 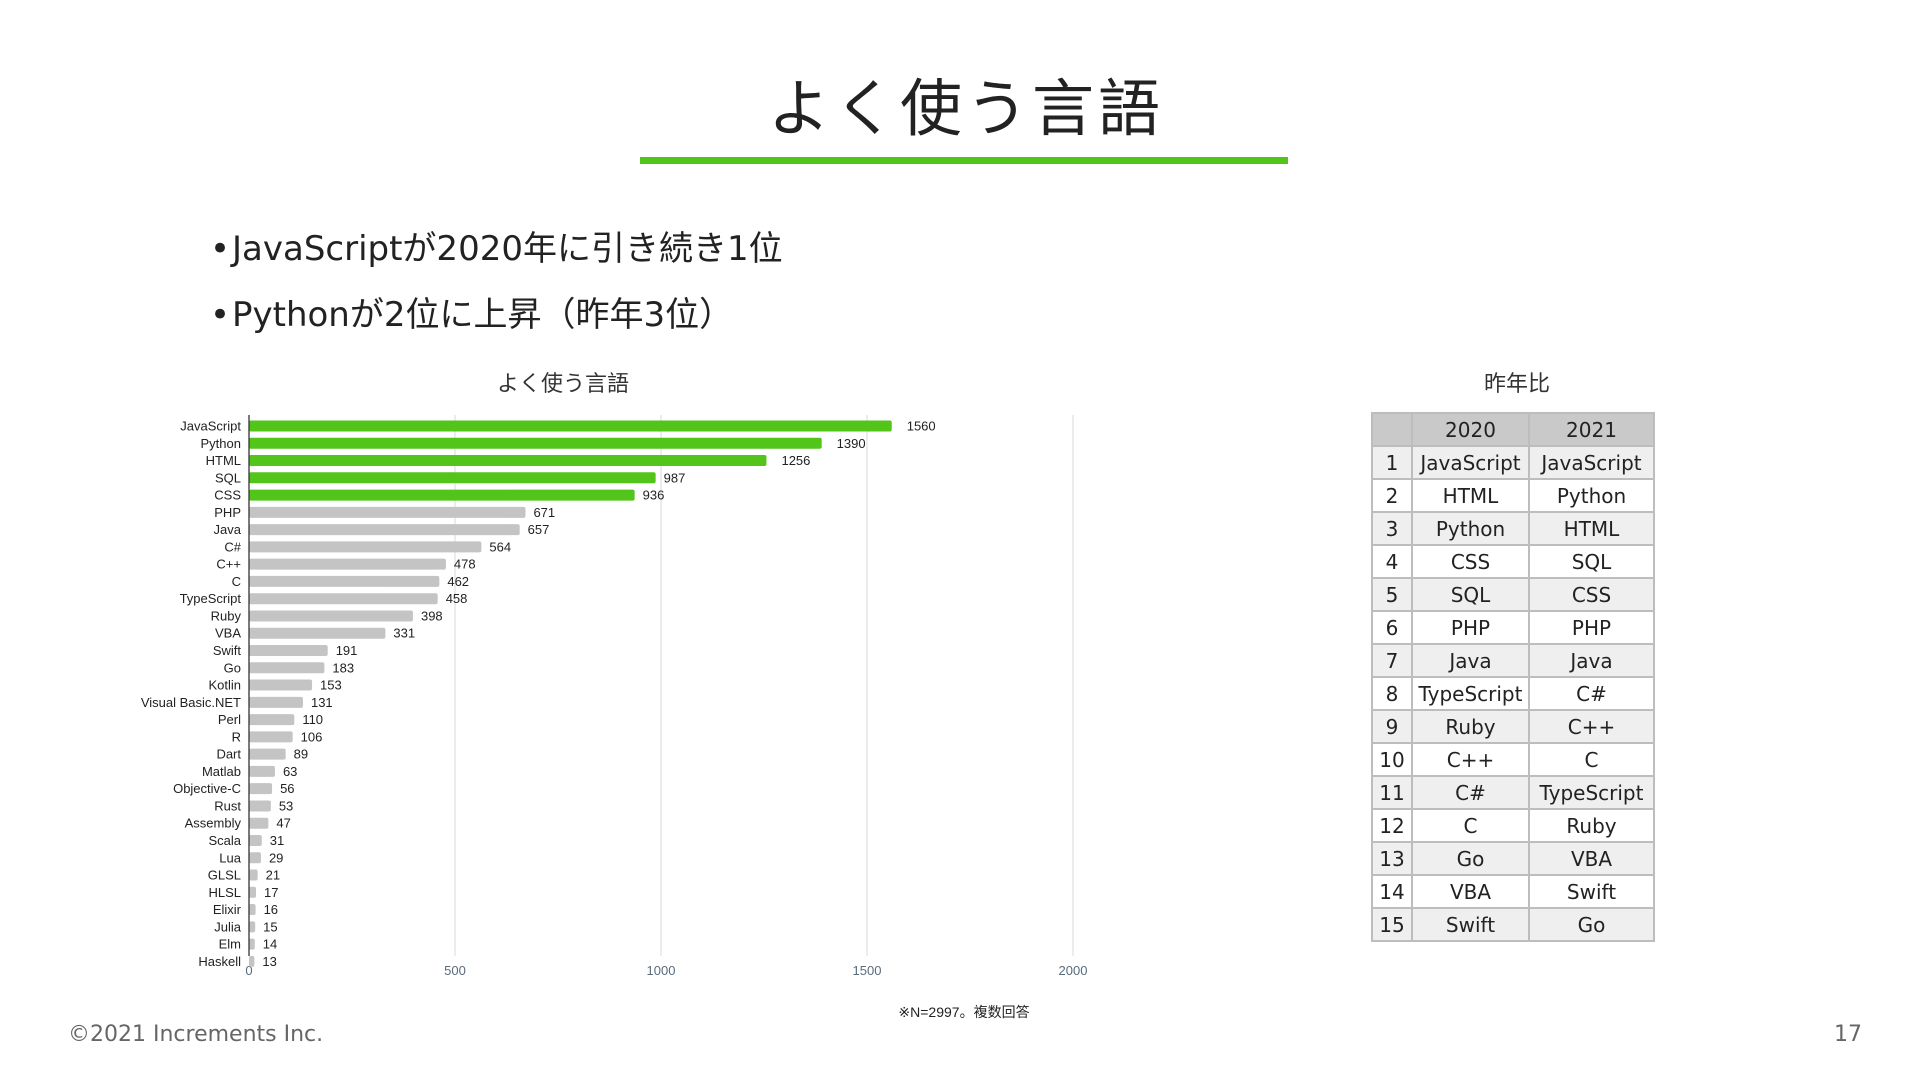 What do you see at coordinates (1073, 970) in the screenshot?
I see `x-tick-label: 2000` at bounding box center [1073, 970].